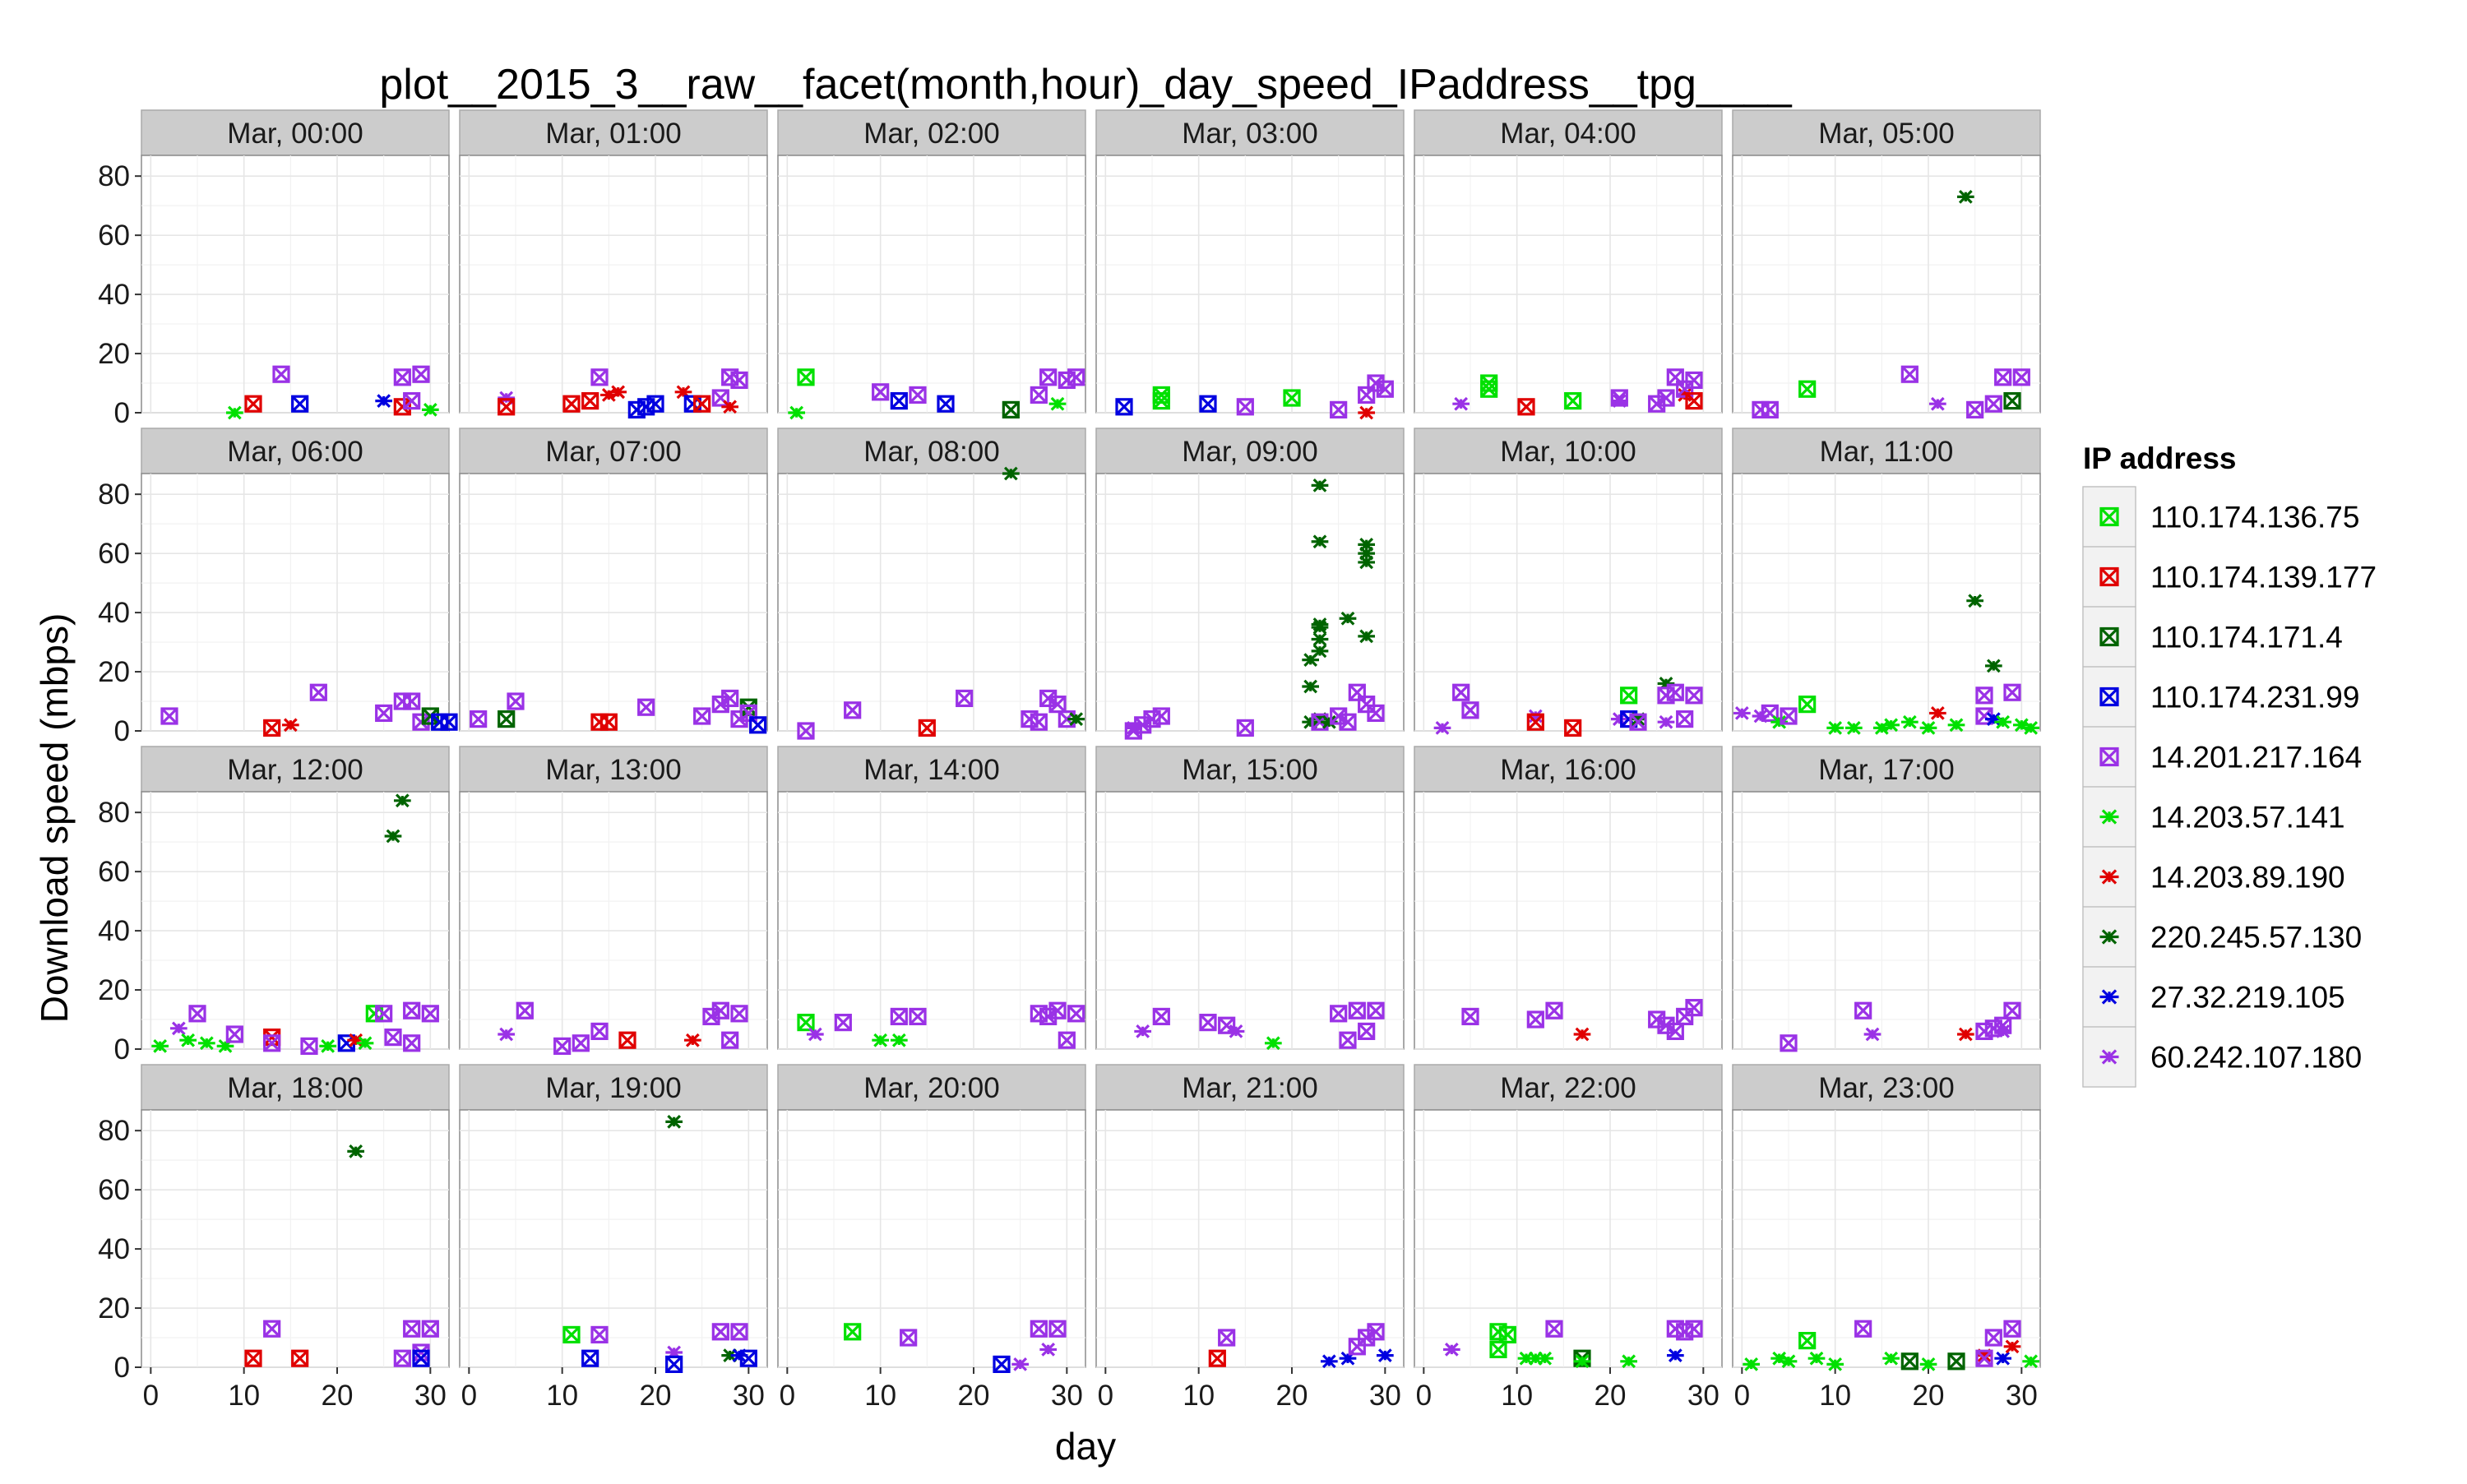 The width and height of the screenshot is (2467, 1484). I want to click on facet-panel: Mar, 20:00 0 10 20 30, so click(931, 1238).